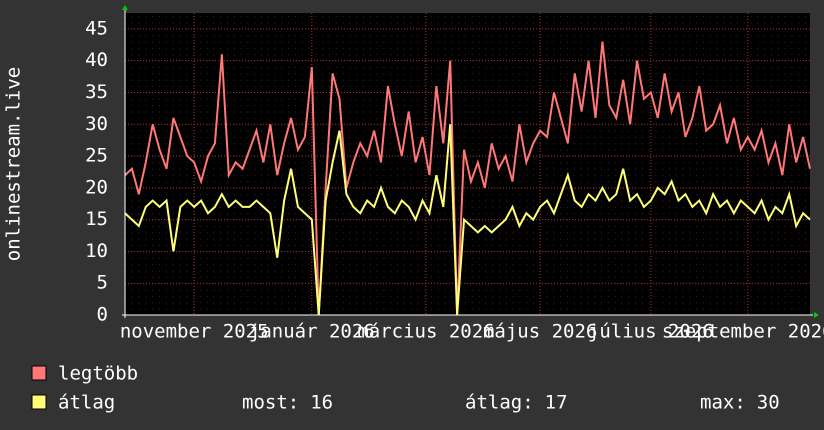 The image size is (824, 430). I want to click on x-tick-label: november 2025, so click(194, 332).